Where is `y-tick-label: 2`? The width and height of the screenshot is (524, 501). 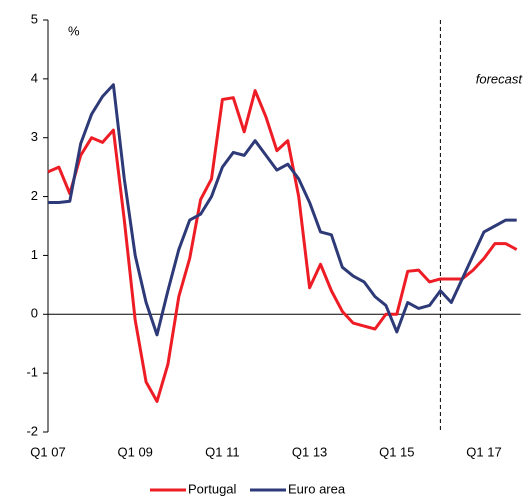
y-tick-label: 2 is located at coordinates (34, 195).